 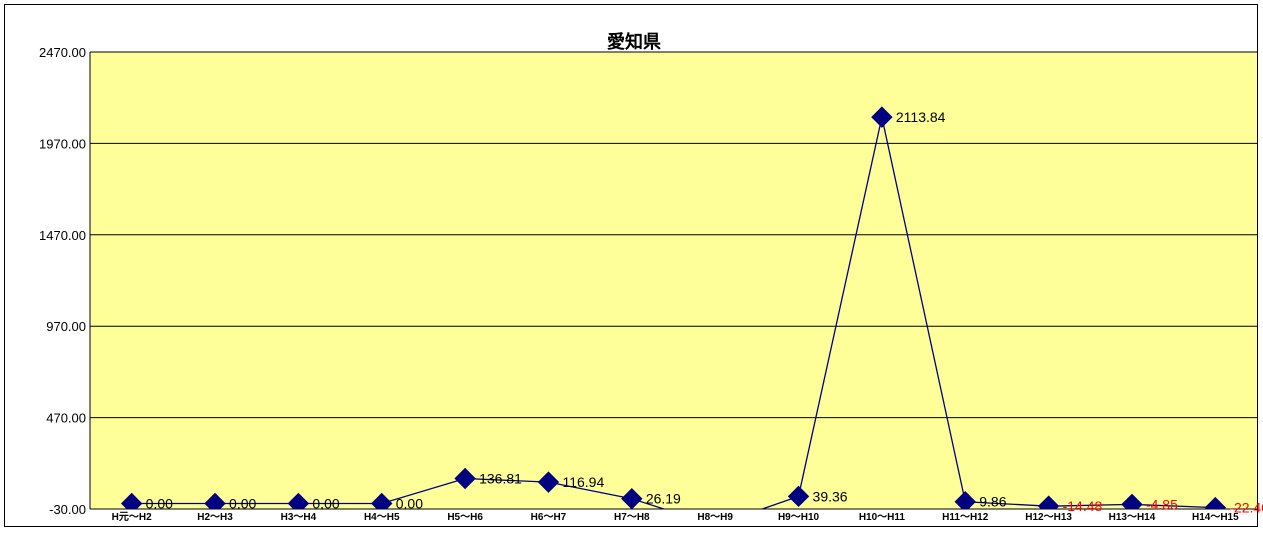 What do you see at coordinates (62, 281) in the screenshot?
I see `y-axis-tick-labels: 2470.00 1970.00 1470.00 970.00 470.00 -30.00` at bounding box center [62, 281].